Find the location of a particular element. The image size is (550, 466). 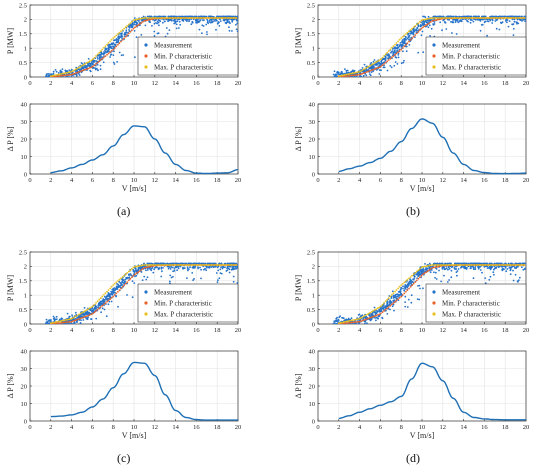

measurement-points is located at coordinates (141, 46).